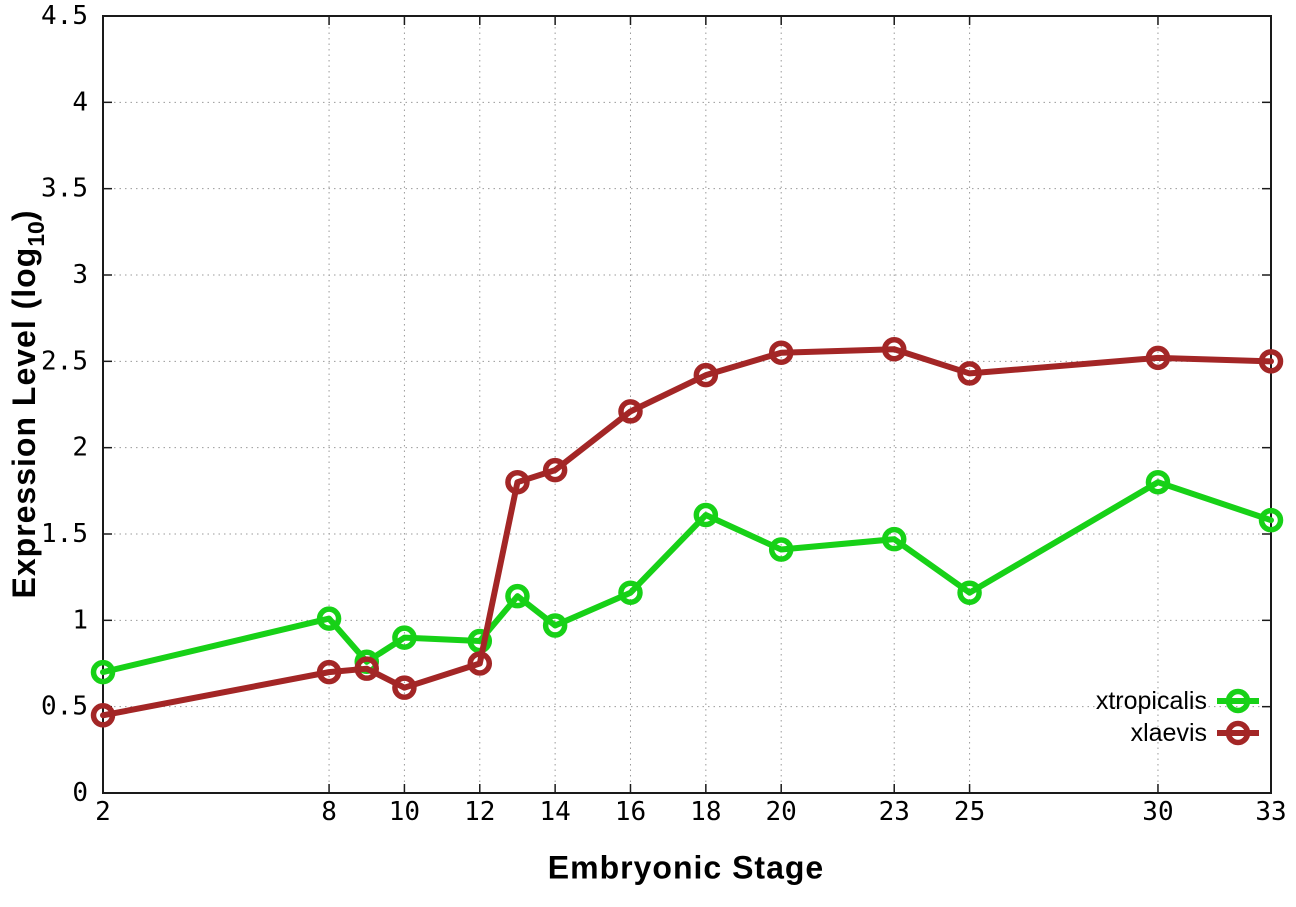 This screenshot has width=1296, height=907. Describe the element at coordinates (80, 620) in the screenshot. I see `y-tick-label: 1` at that location.